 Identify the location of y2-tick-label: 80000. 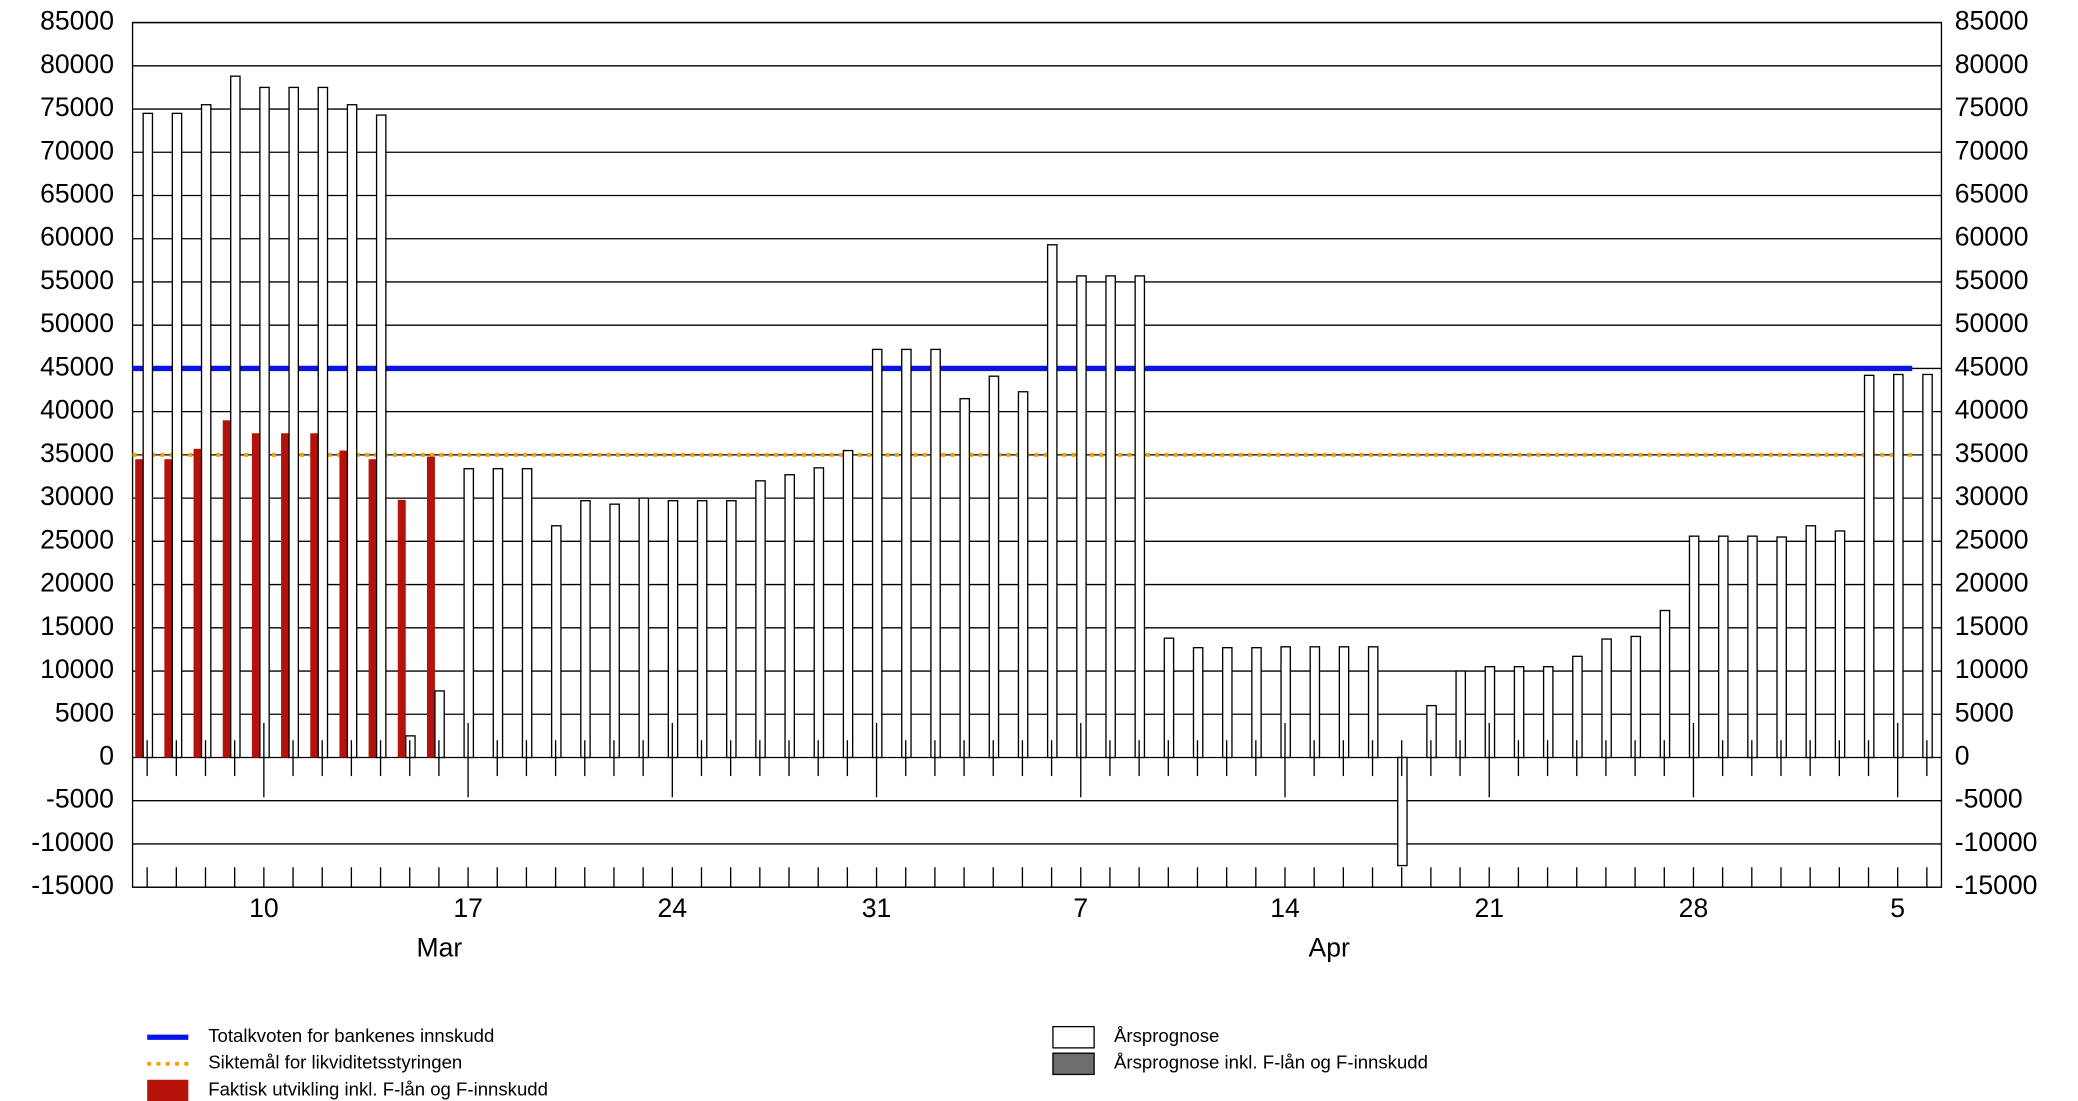
(1992, 64).